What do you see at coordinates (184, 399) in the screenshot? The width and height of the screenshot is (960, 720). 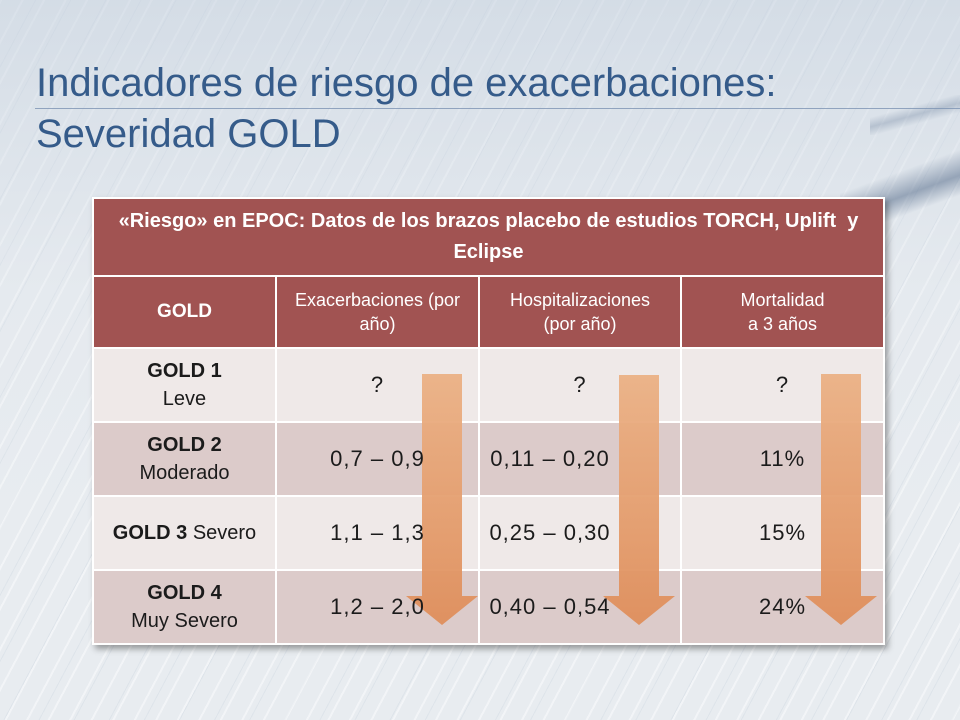 I see `severity-label: Leve` at bounding box center [184, 399].